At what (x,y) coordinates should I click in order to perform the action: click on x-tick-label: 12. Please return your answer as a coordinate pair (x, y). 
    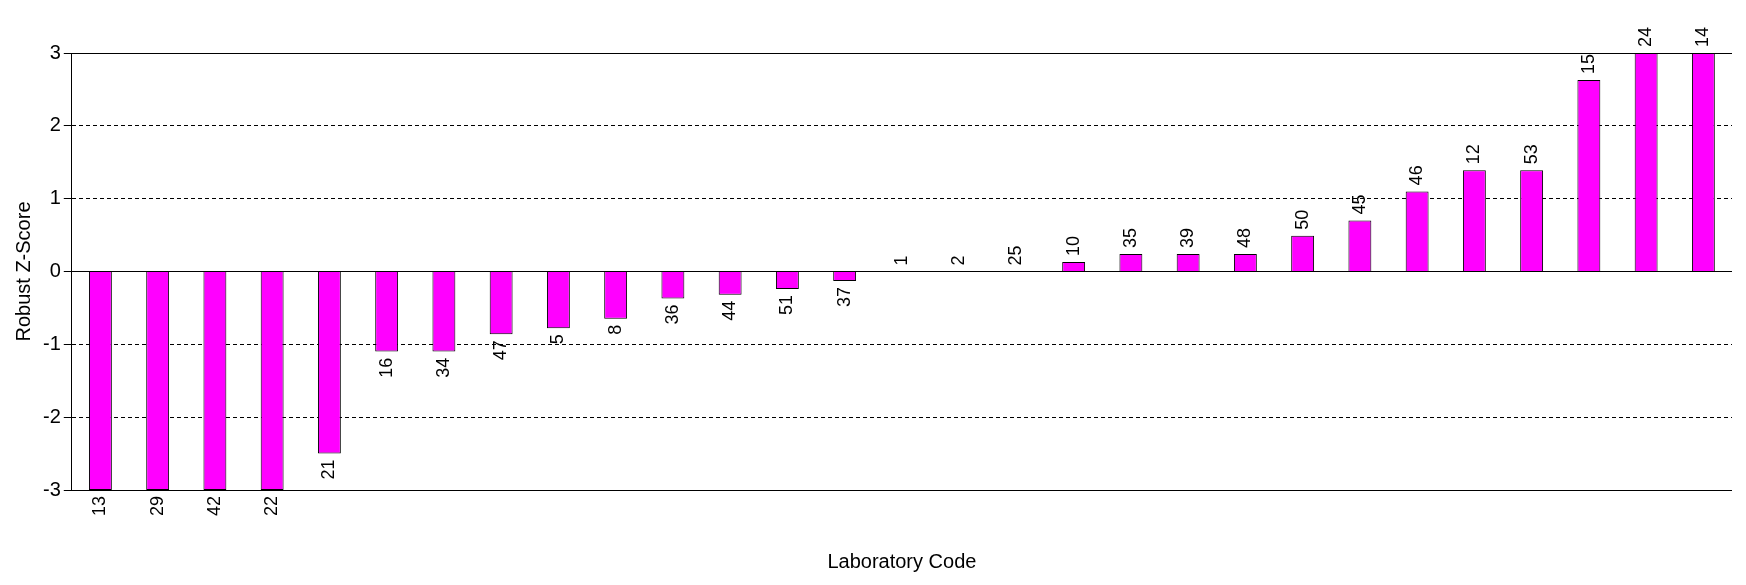
    Looking at the image, I should click on (1473, 154).